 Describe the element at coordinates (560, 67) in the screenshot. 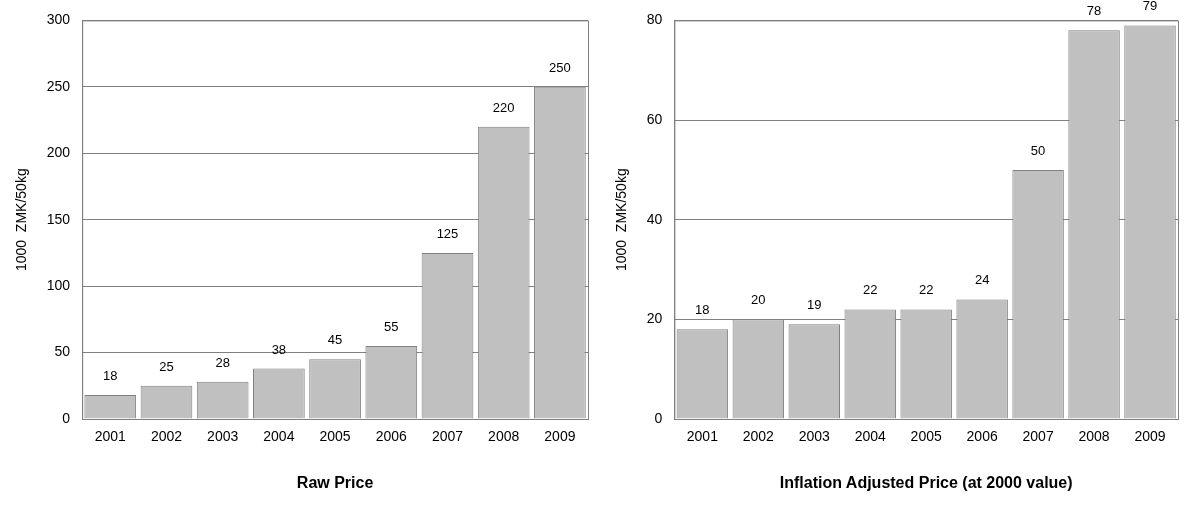

I see `data-label: 250` at that location.